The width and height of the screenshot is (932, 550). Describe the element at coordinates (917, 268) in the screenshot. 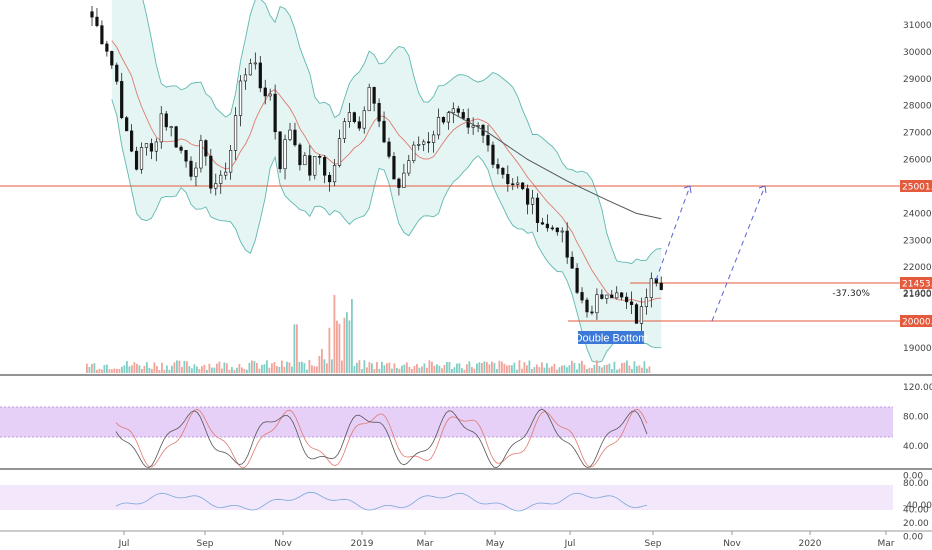

I see `price-axis-label: 22000.0` at that location.